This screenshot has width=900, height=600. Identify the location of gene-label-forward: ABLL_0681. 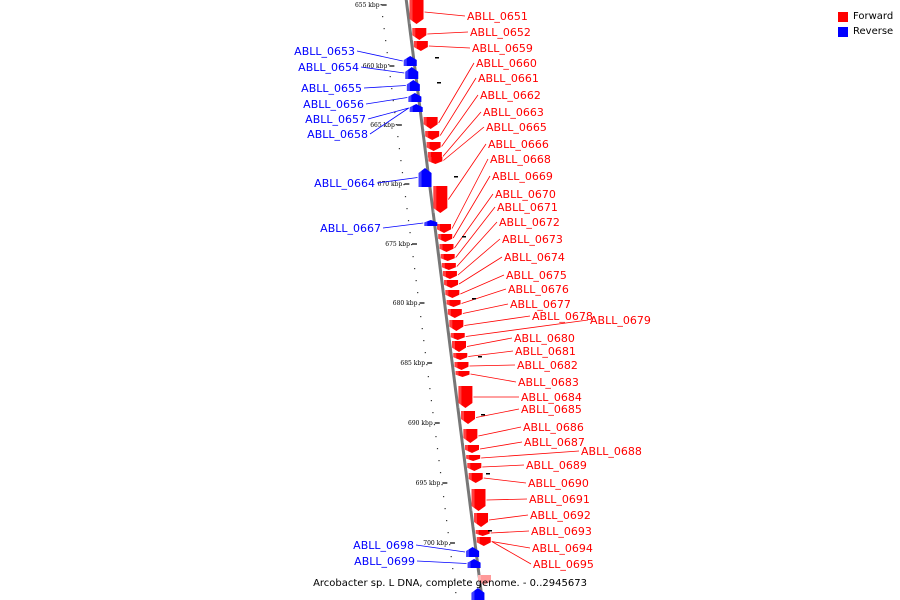
(545, 351).